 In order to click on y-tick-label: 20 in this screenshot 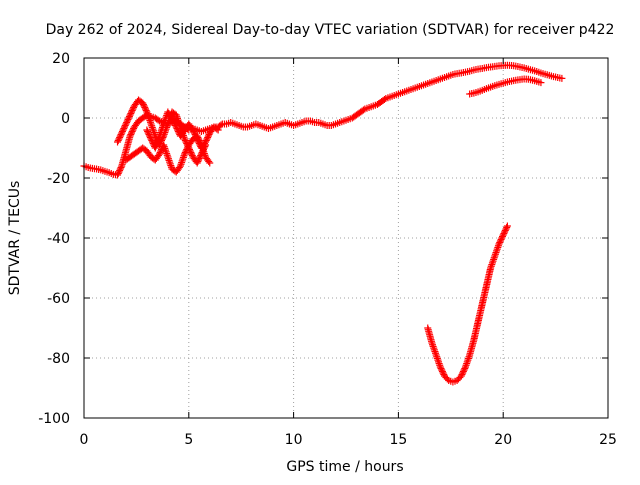, I will do `click(61, 59)`.